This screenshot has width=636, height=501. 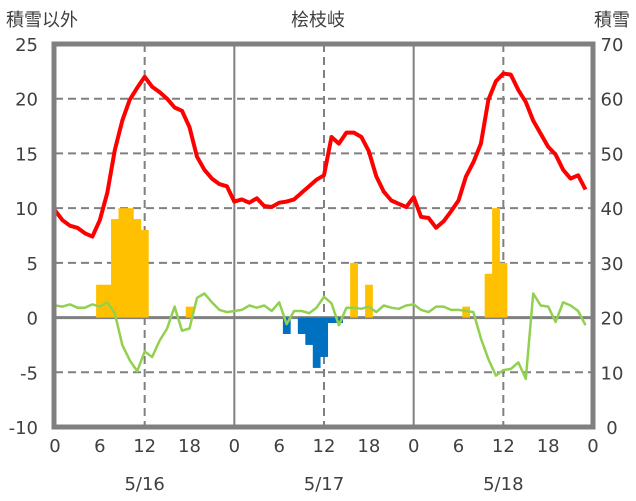 I want to click on date-label: 5/17, so click(x=324, y=484).